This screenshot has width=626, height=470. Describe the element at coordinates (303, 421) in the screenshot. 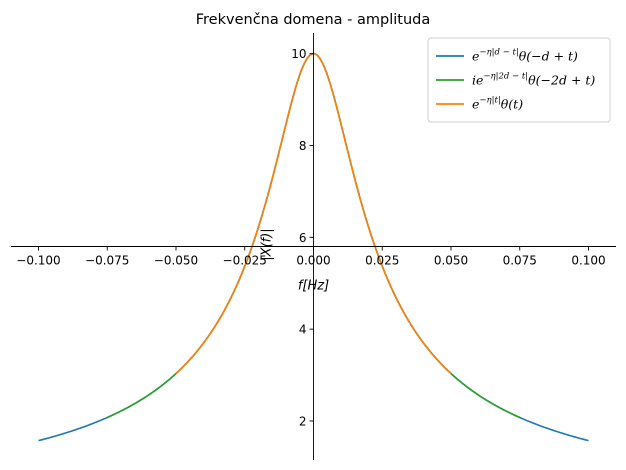

I see `y-tick-label: 2` at that location.